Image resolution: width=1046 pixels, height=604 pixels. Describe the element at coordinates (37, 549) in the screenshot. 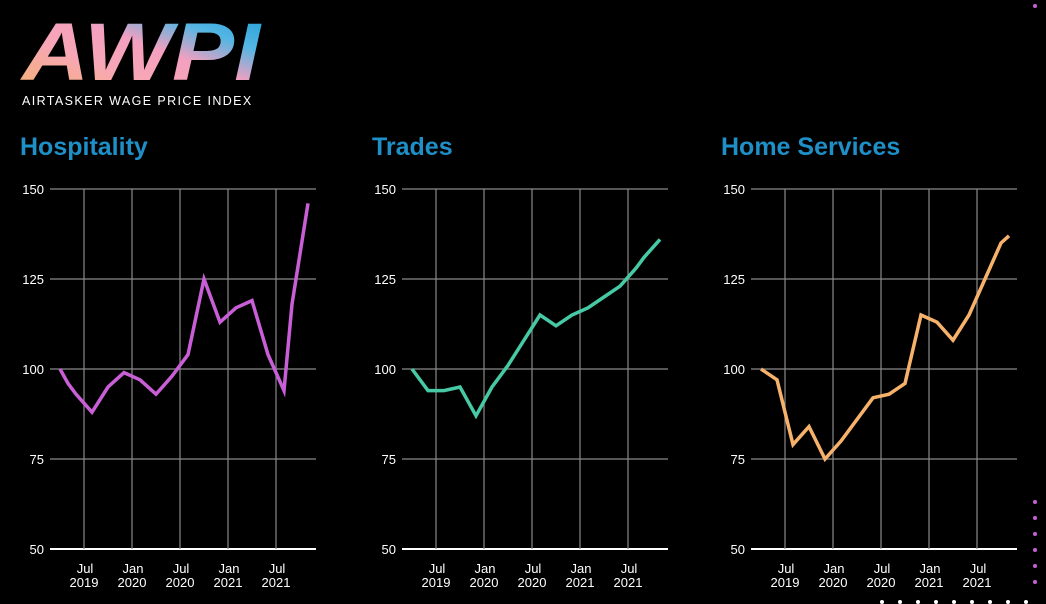

I see `hospitality-ytick-label: 50` at that location.